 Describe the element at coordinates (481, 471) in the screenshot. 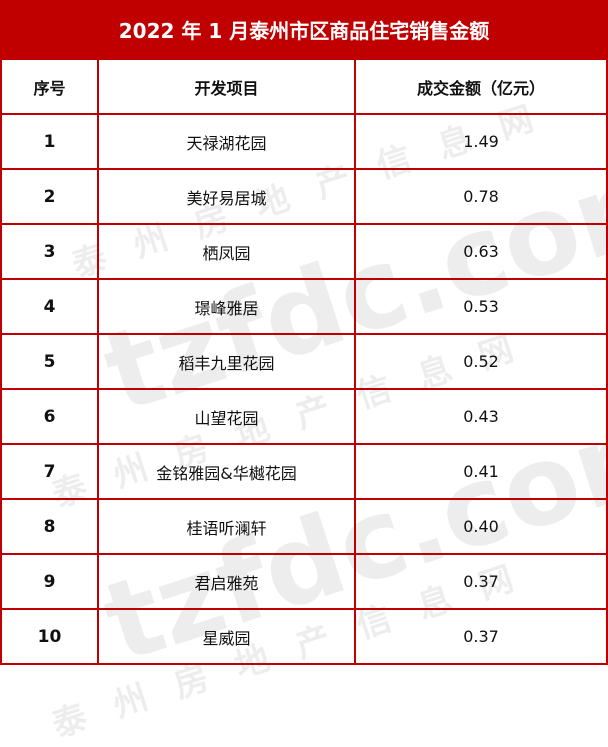

I see `sales-amount: 0.41` at that location.